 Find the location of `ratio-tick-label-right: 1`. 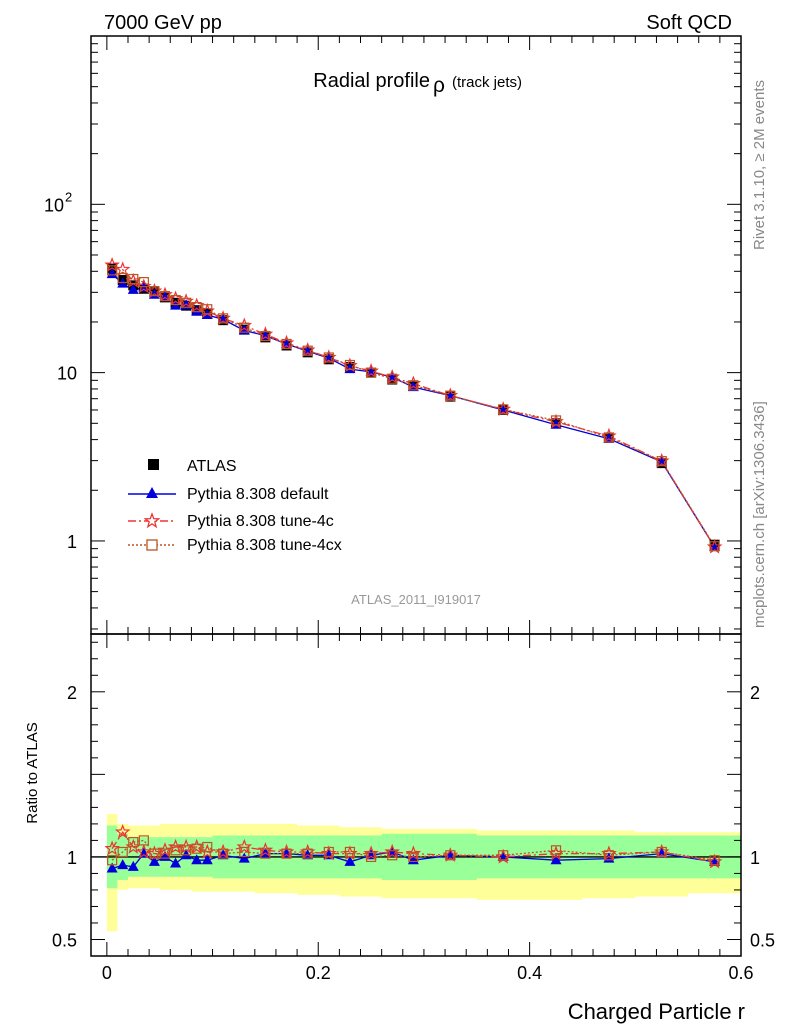

ratio-tick-label-right: 1 is located at coordinates (755, 858).